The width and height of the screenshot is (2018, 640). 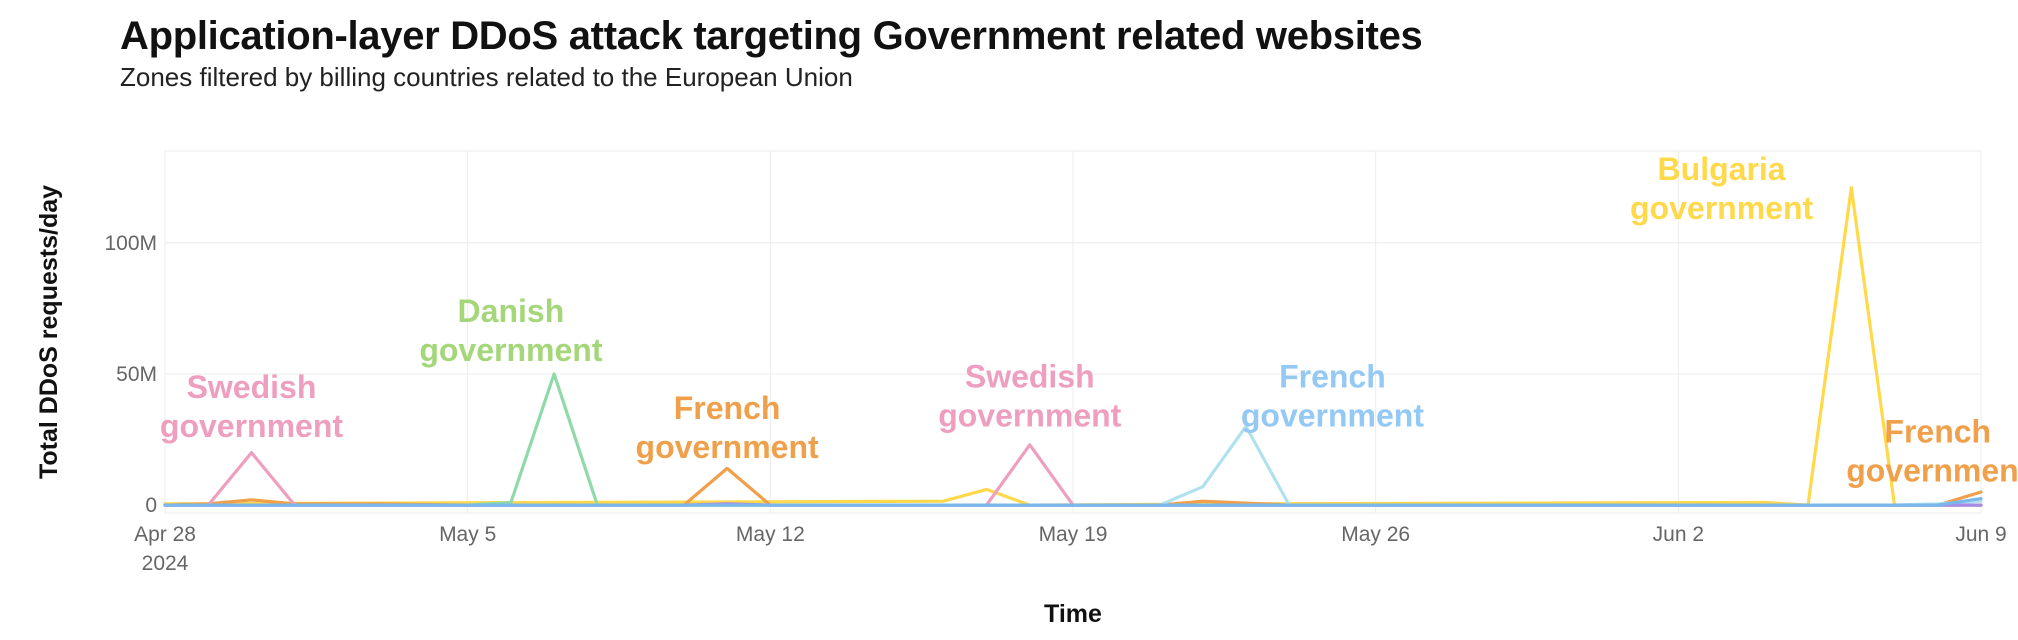 I want to click on x-tick-label: Apr 28, so click(x=165, y=534).